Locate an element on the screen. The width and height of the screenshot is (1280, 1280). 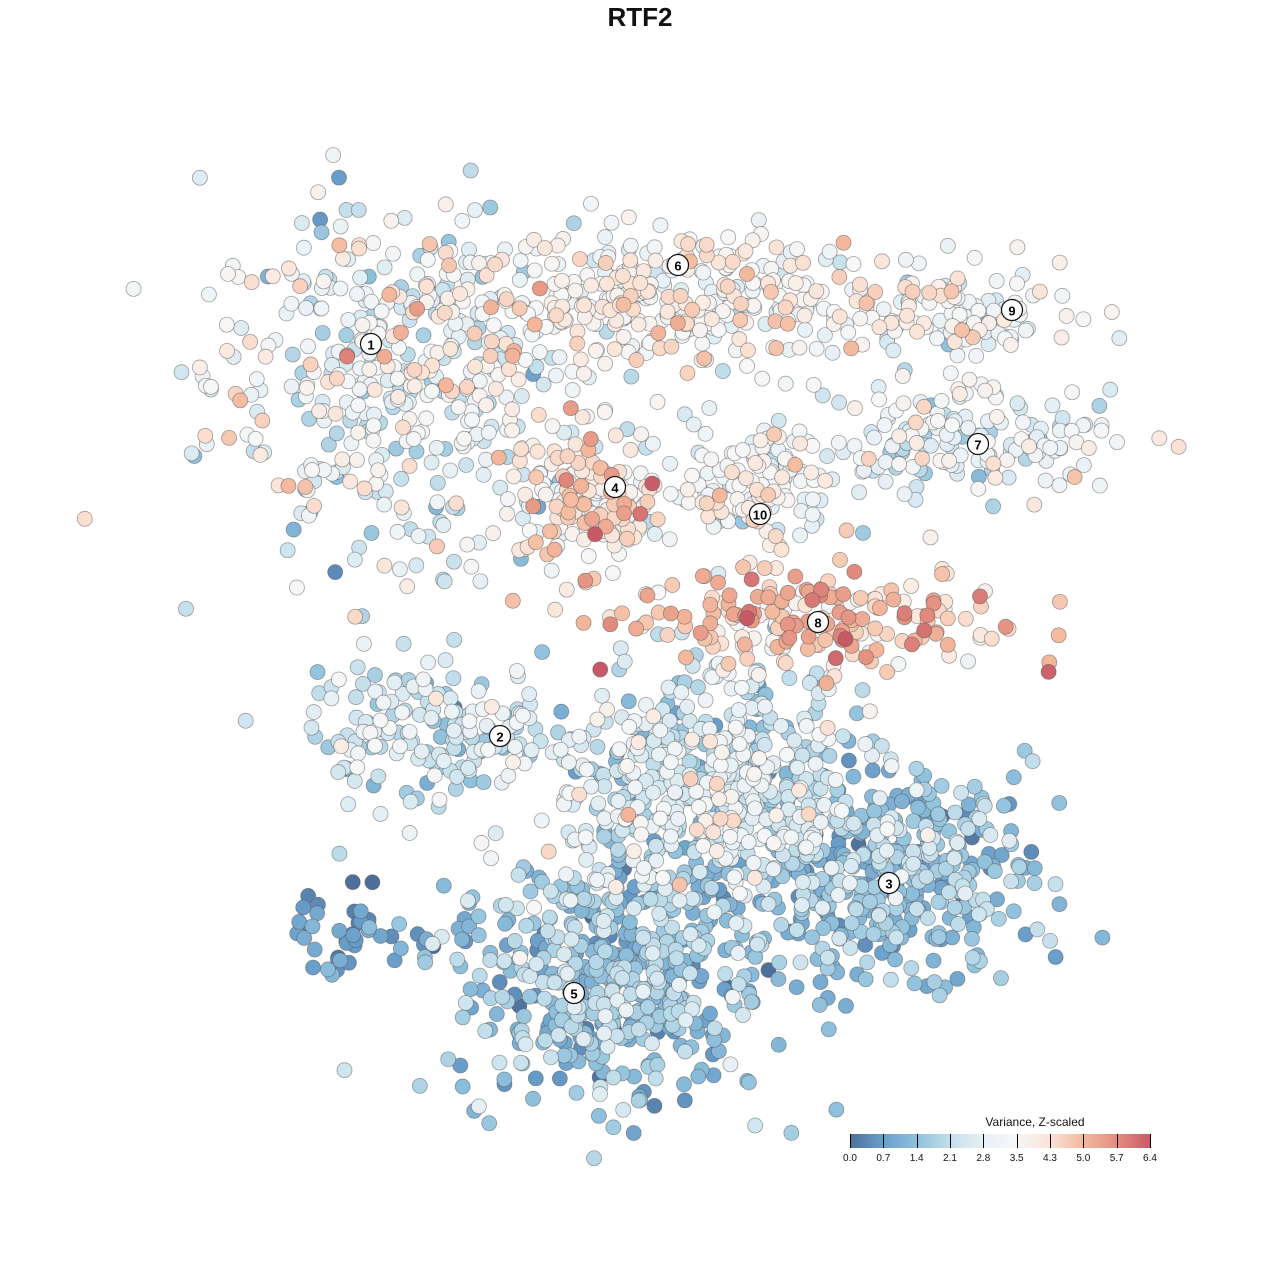
cluster-label-badge is located at coordinates (500, 736).